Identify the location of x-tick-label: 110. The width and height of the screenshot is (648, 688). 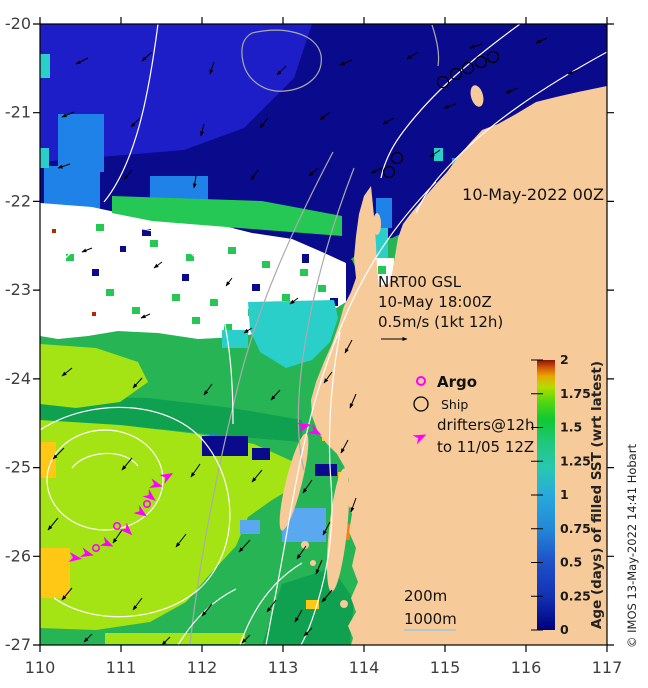
(40, 667).